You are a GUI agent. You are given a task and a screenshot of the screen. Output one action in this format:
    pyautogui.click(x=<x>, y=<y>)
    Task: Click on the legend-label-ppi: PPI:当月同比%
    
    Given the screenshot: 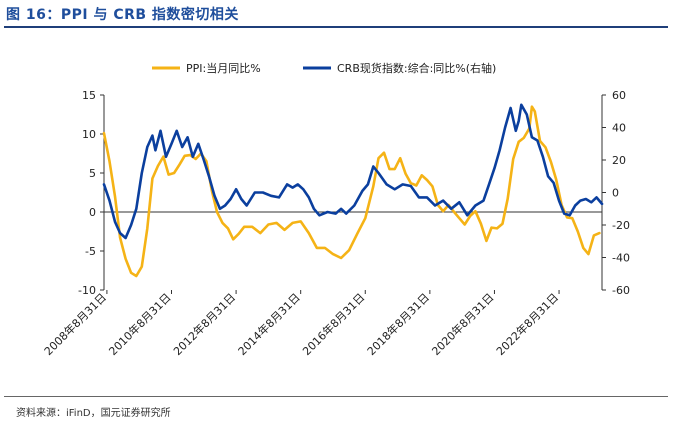 What is the action you would take?
    pyautogui.click(x=223, y=68)
    